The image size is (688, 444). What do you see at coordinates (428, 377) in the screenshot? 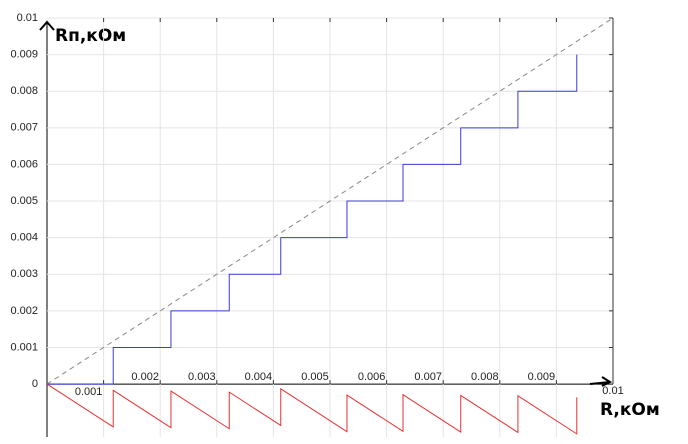
I see `x-tick-label: 0.007` at bounding box center [428, 377].